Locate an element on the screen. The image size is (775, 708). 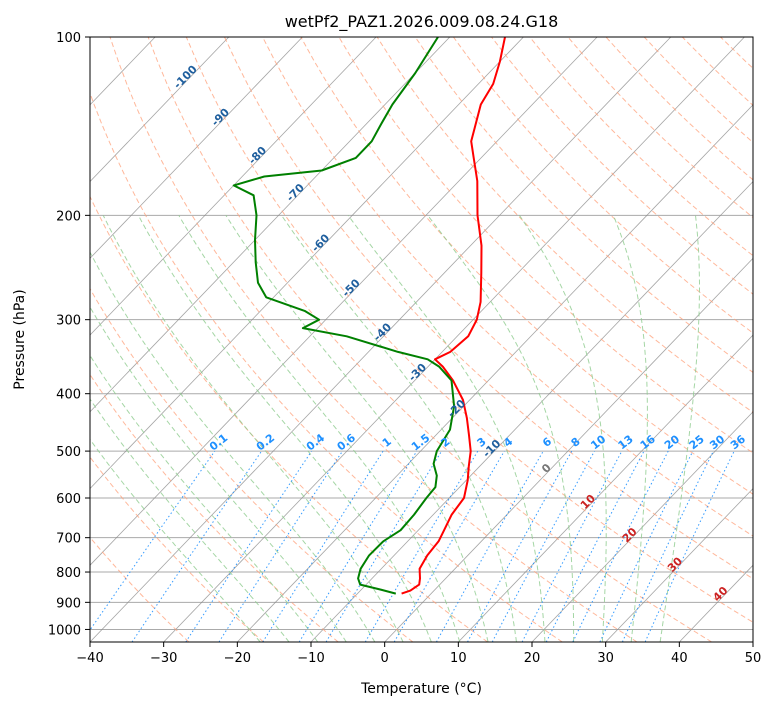
x-tick-label: 50 is located at coordinates (753, 658).